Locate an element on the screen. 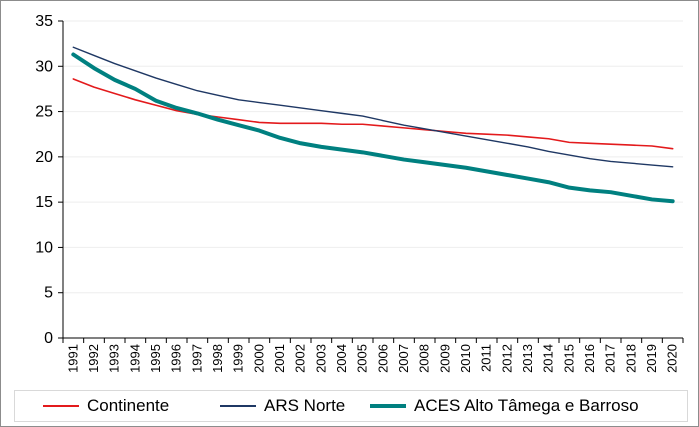 The height and width of the screenshot is (427, 699). x-tick-label: 2008 is located at coordinates (424, 358).